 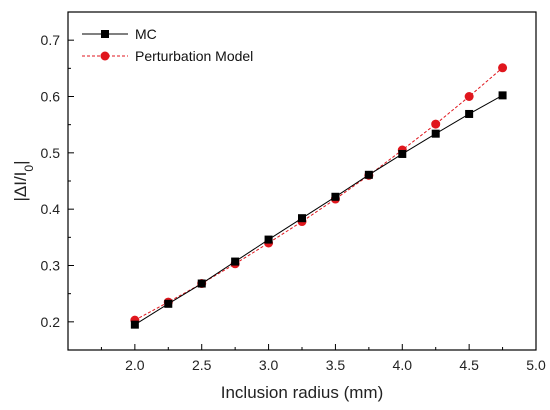 I want to click on y-axis-ticks: 0.2 0.3 0.4 0.5 0.6 0.7, so click(x=57, y=181).